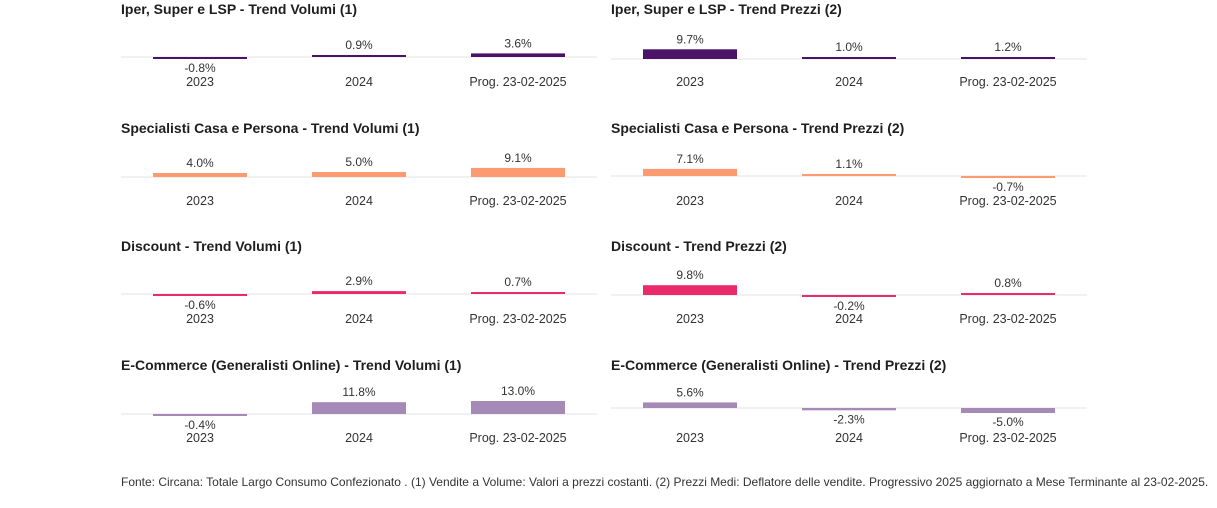 The image size is (1217, 508). What do you see at coordinates (518, 43) in the screenshot?
I see `data-label: 3.6%` at bounding box center [518, 43].